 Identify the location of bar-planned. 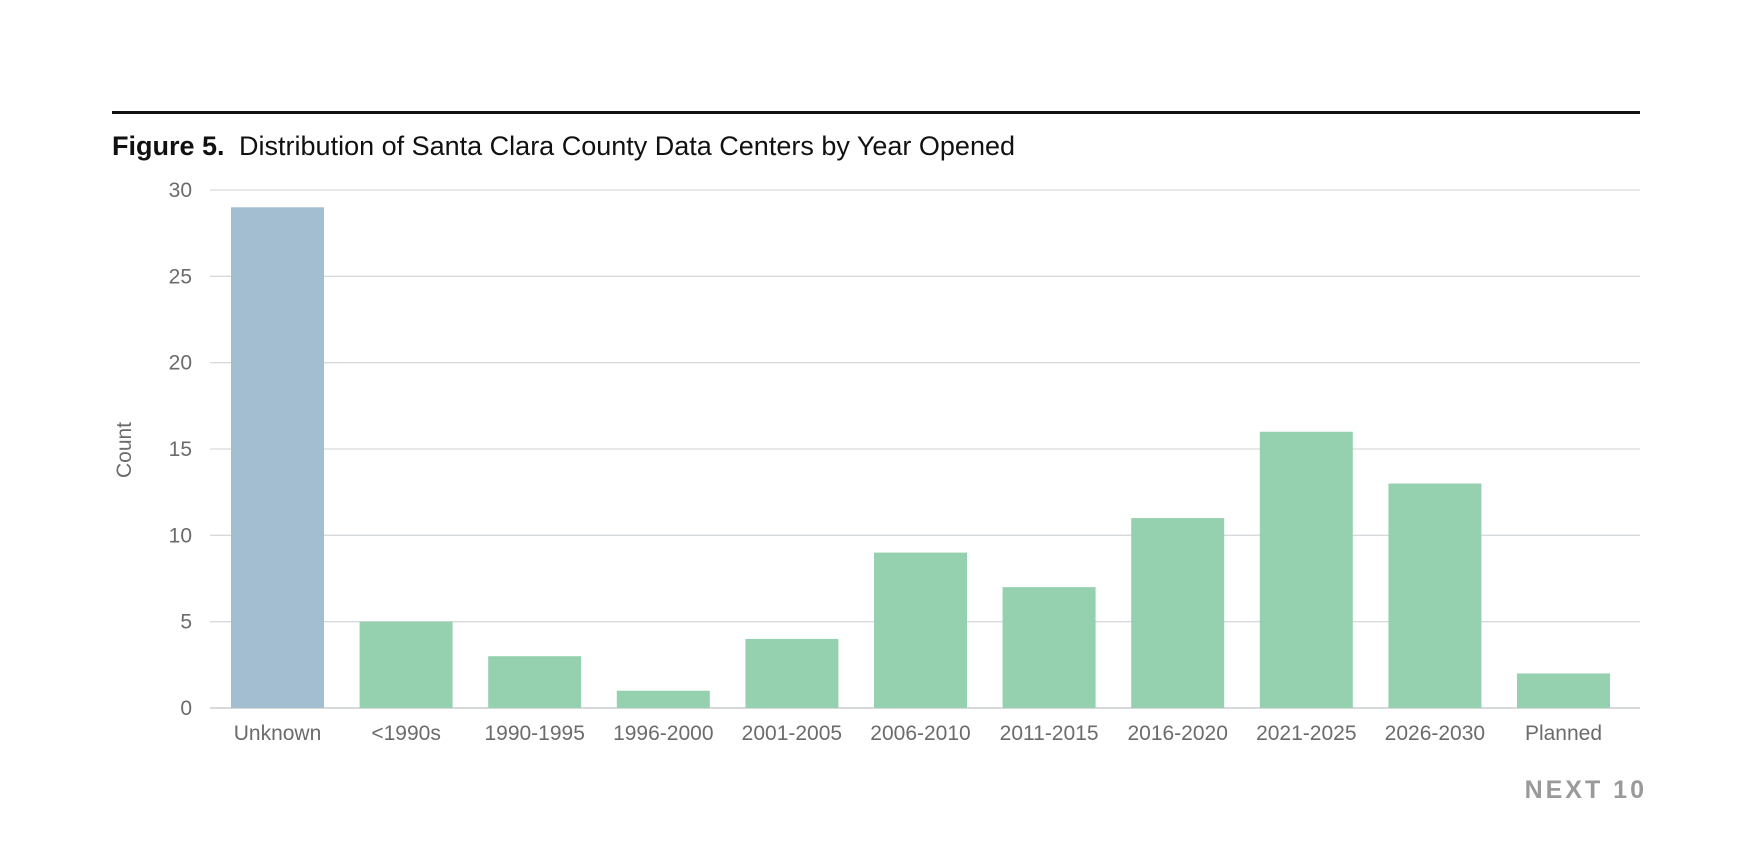
(1563, 690).